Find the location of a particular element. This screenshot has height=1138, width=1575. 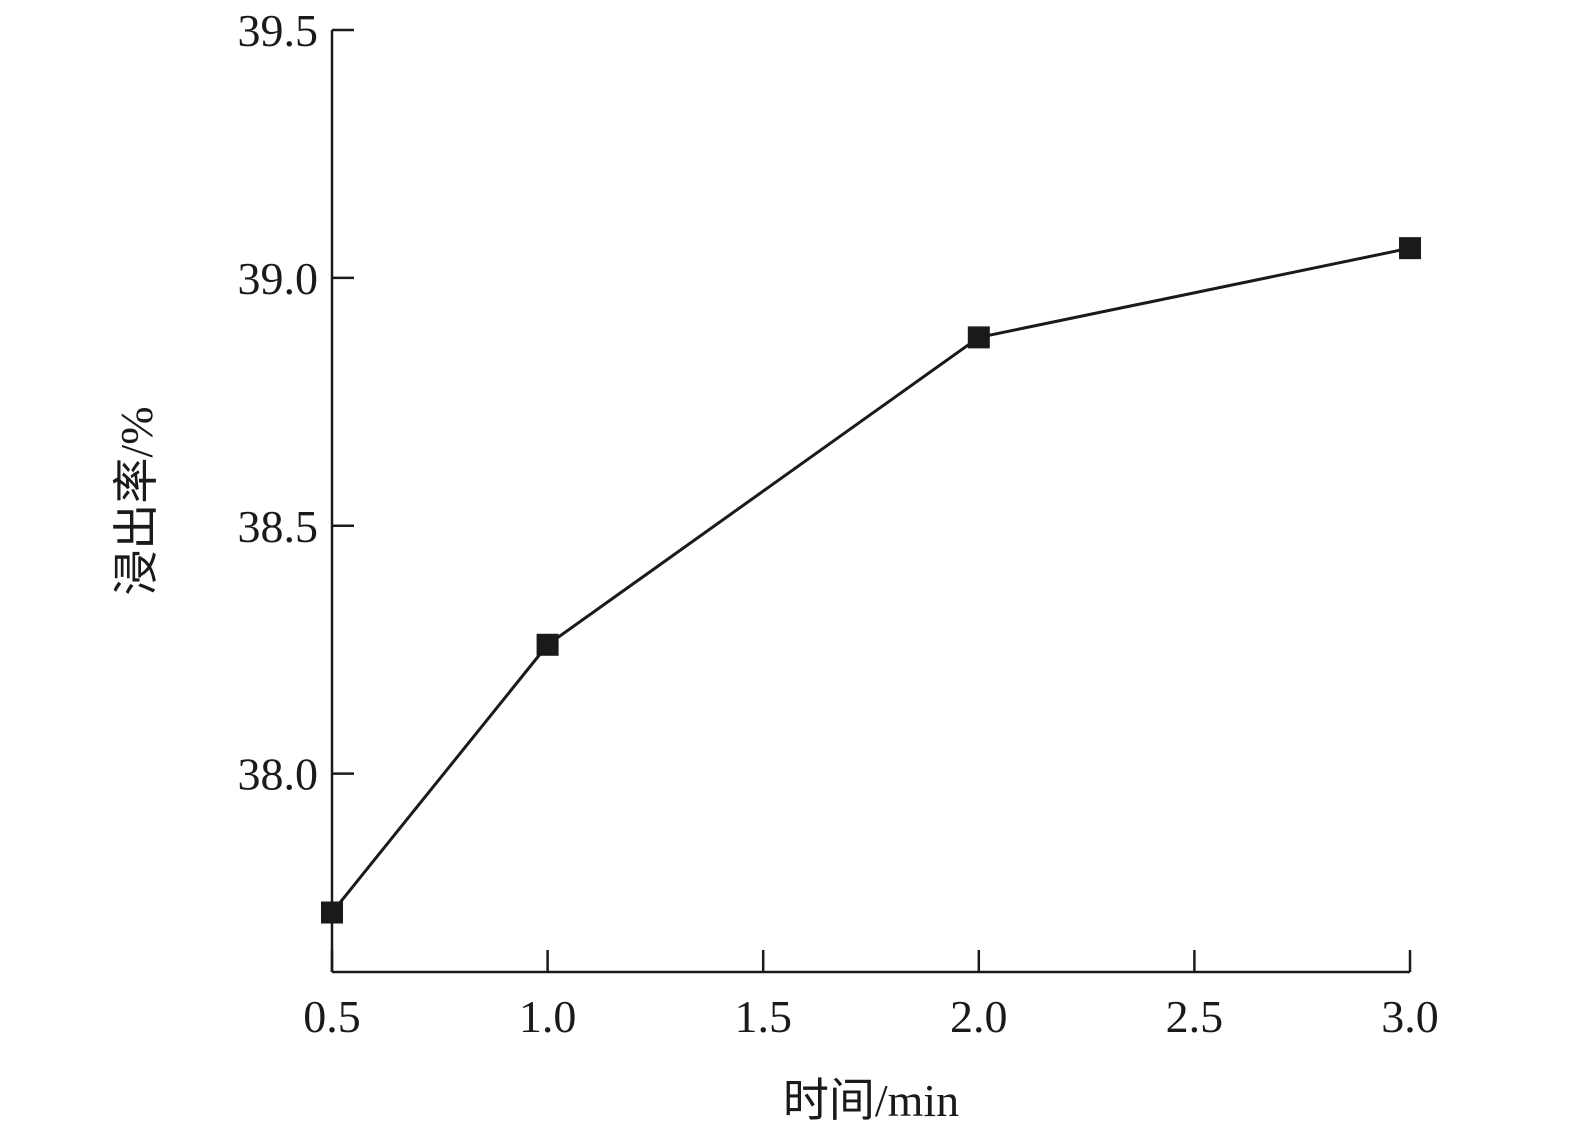

x-tick-label-1: 1.0 is located at coordinates (548, 1016).